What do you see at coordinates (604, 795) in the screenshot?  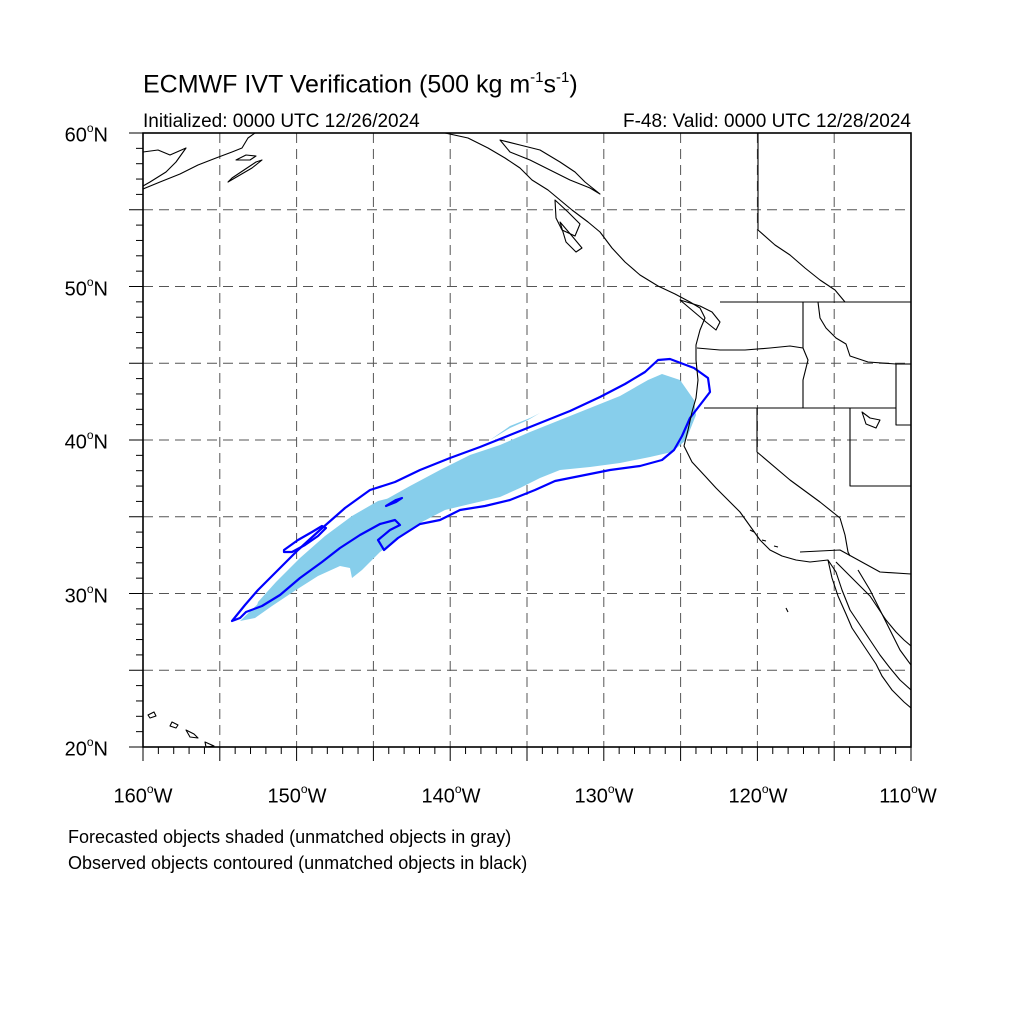 I see `lon-label-130: 130oW` at bounding box center [604, 795].